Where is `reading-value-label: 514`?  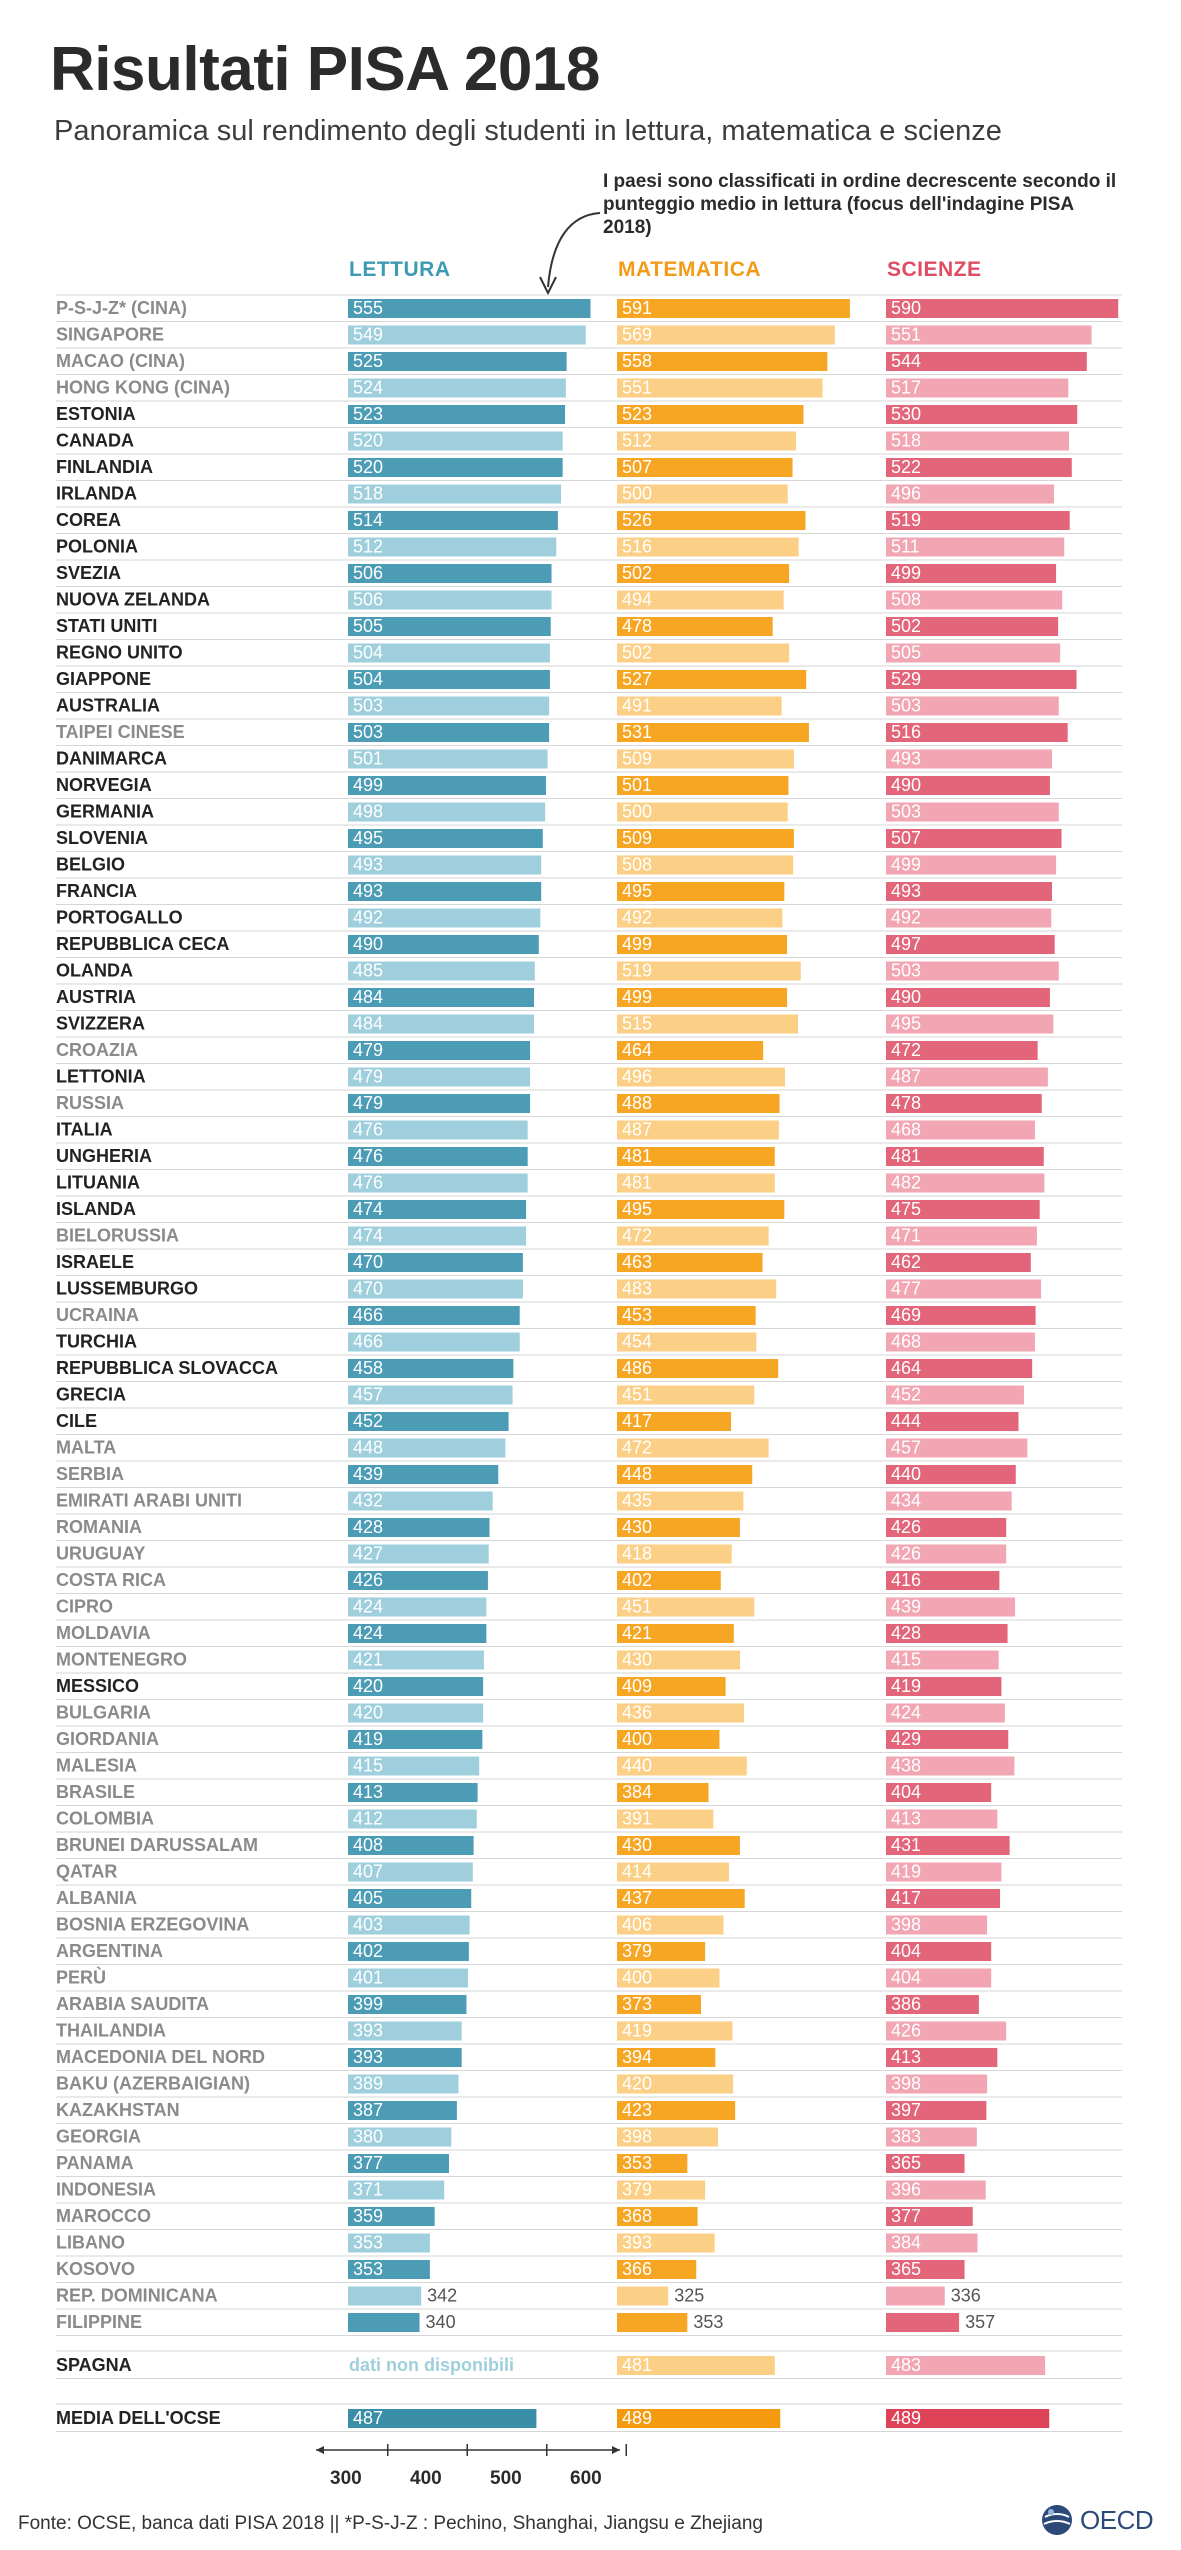
reading-value-label: 514 is located at coordinates (368, 520).